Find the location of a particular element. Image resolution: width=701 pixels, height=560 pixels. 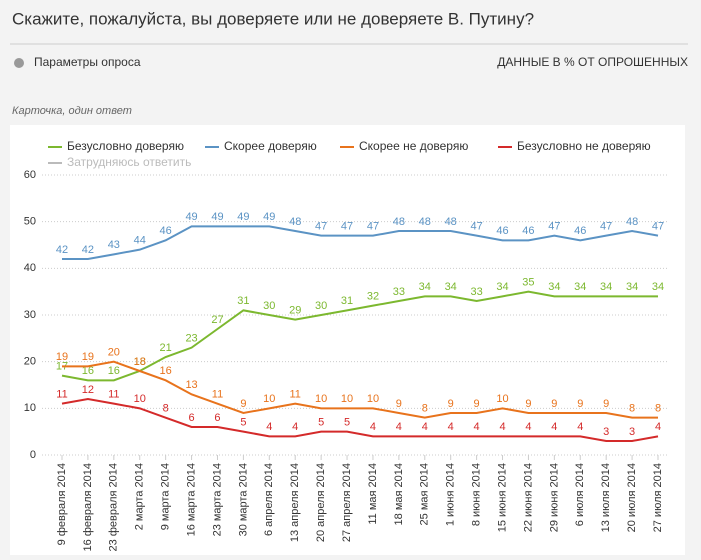

data-label: 23 is located at coordinates (191, 339).